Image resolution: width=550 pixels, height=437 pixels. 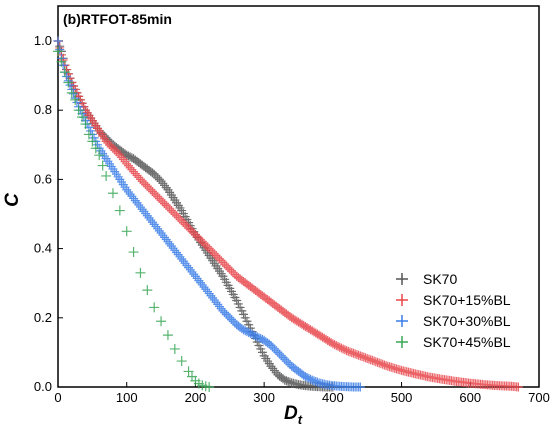 What do you see at coordinates (43, 386) in the screenshot?
I see `y-tick-label: 0.0` at bounding box center [43, 386].